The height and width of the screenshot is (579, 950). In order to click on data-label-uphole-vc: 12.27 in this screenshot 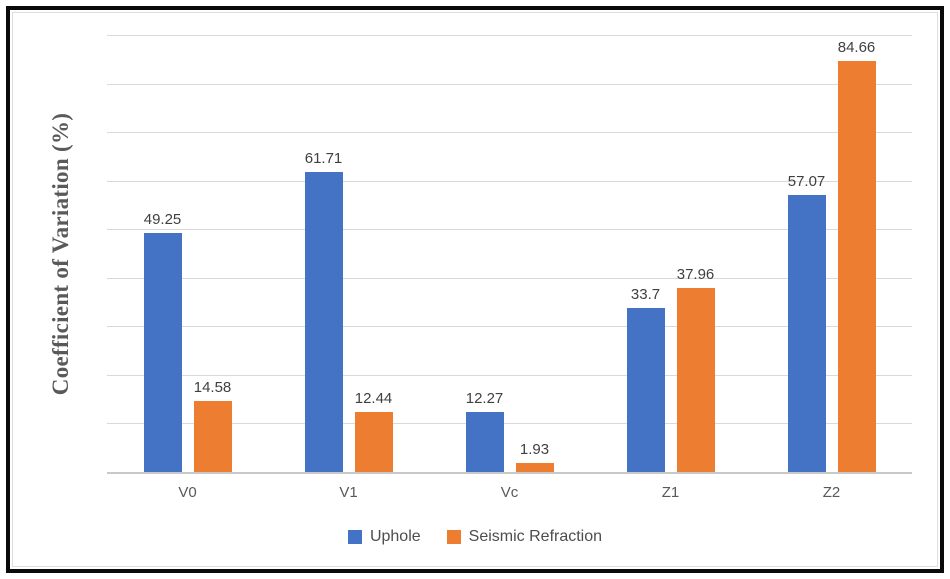, I will do `click(484, 399)`.